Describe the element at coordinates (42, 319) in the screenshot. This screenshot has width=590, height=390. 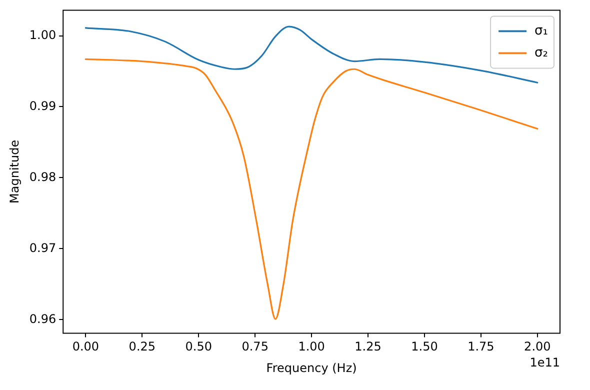
I see `y-tick-label: 0.96` at that location.